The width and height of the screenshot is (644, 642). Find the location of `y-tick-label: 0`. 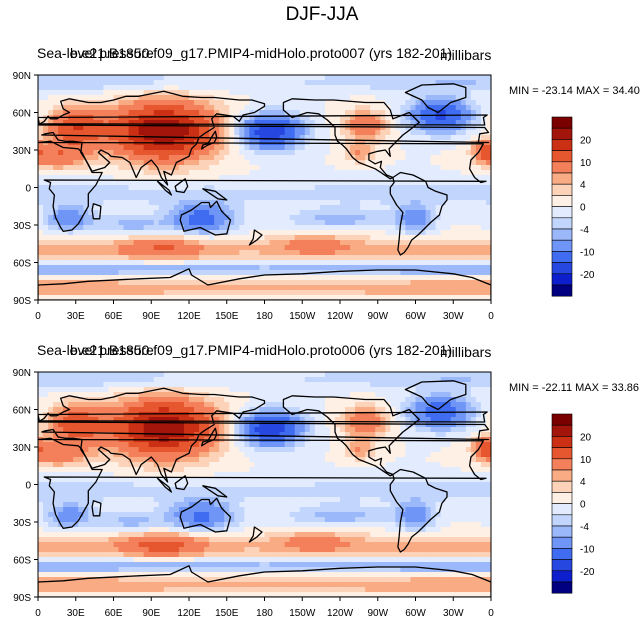

y-tick-label: 0 is located at coordinates (28, 189).